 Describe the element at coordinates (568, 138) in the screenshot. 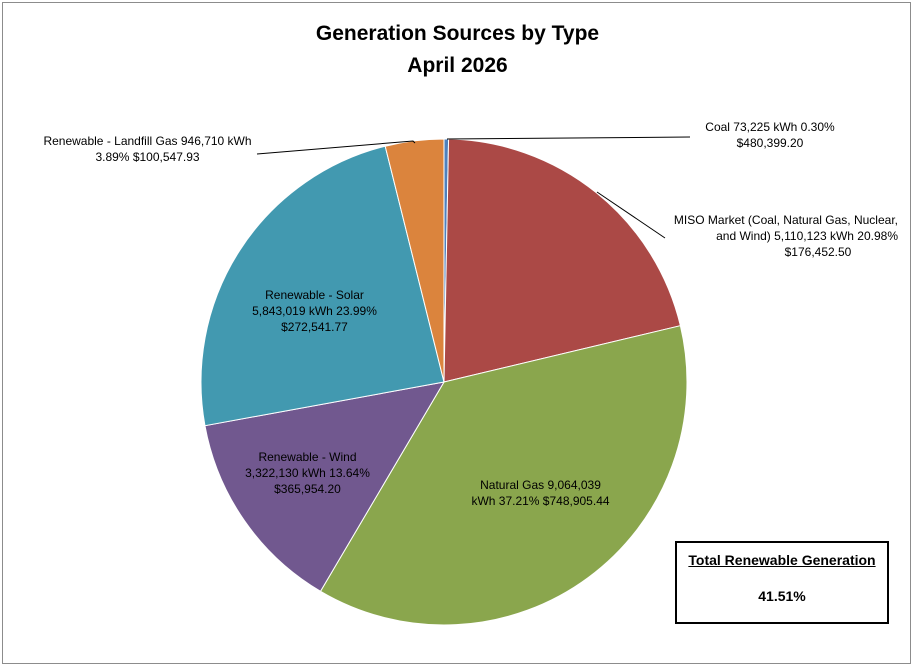

I see `leader-line-coal` at that location.